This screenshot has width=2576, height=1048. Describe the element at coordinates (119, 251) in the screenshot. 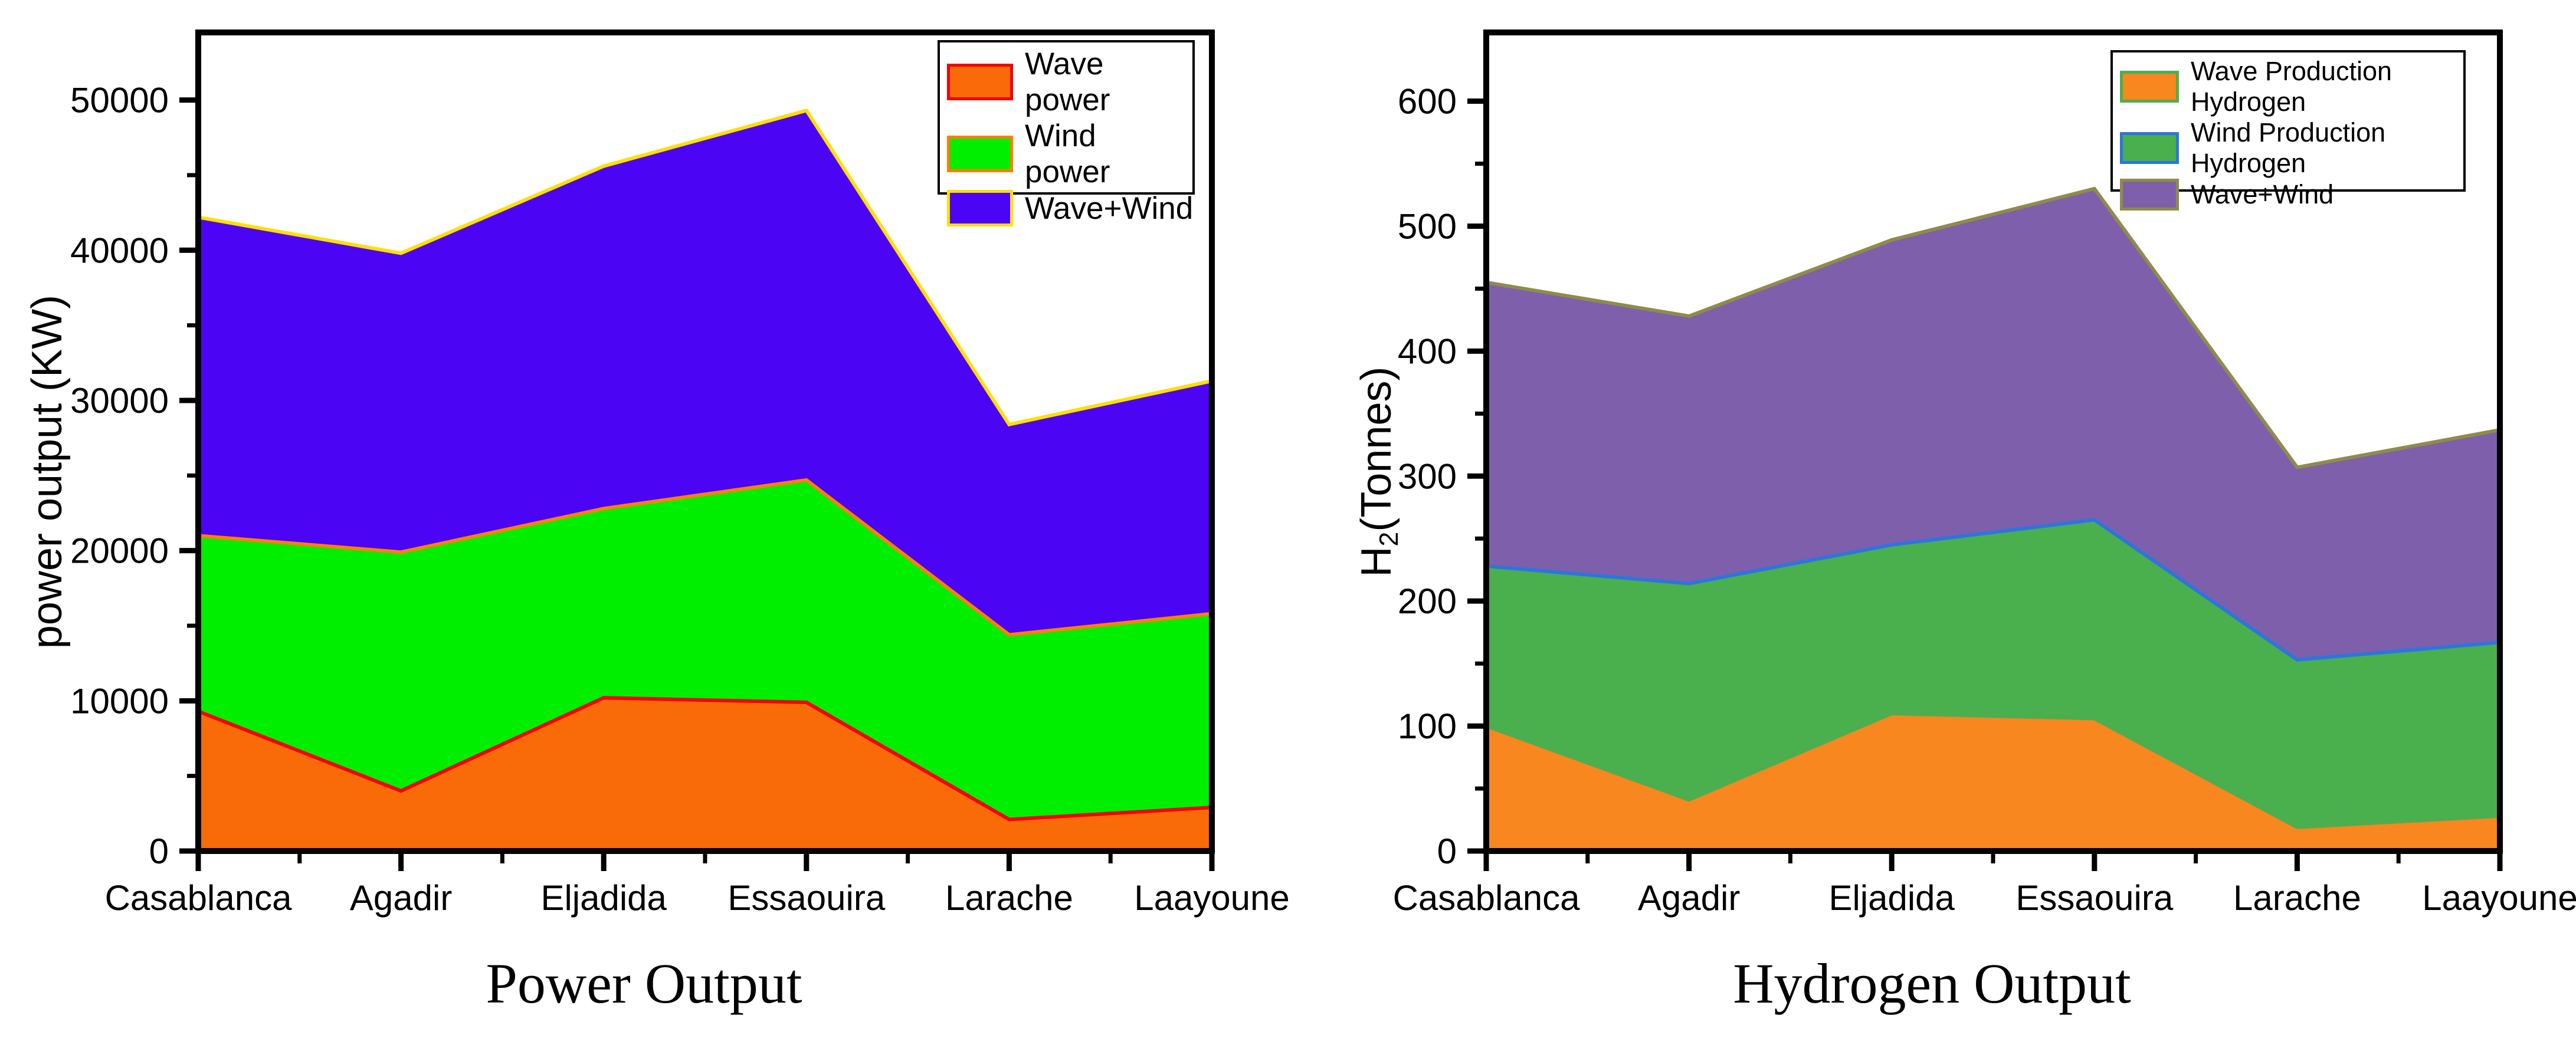

I see `y-tick-label: 40000` at that location.